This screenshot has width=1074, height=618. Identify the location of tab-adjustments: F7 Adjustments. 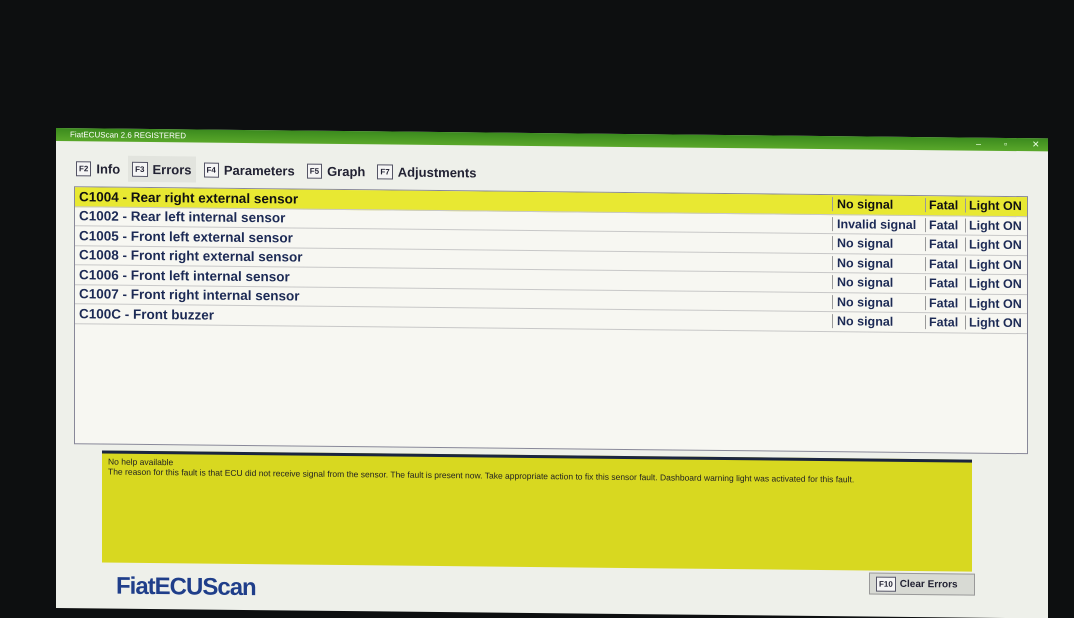
(426, 171).